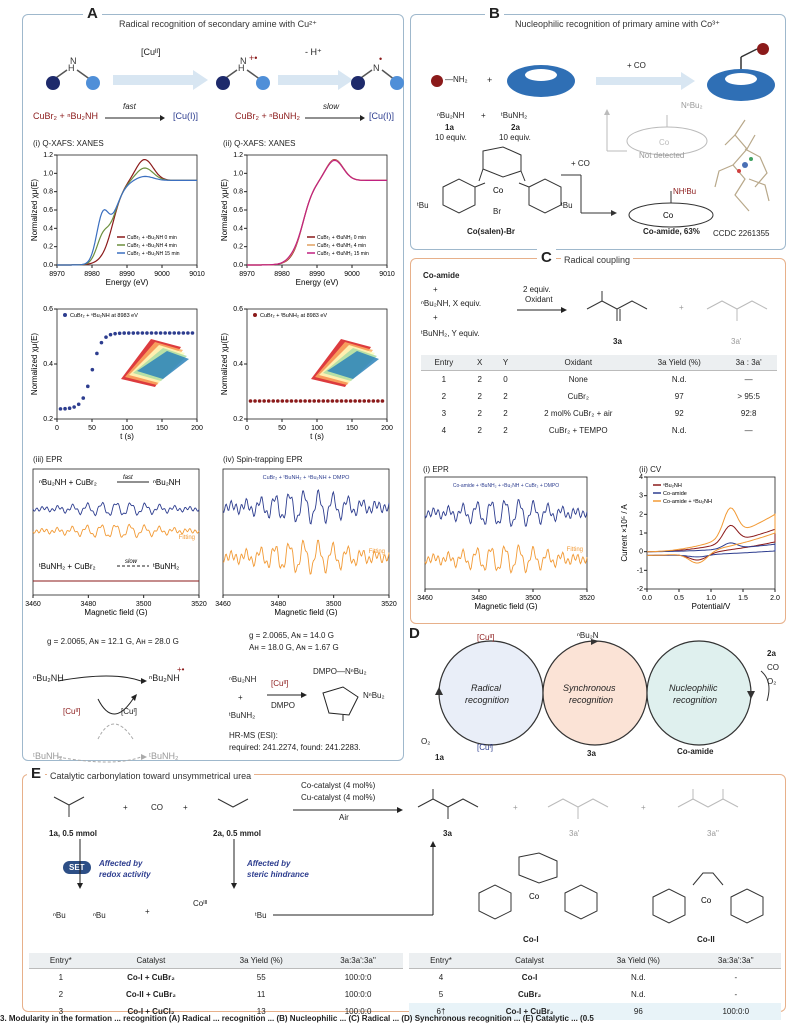 Image resolution: width=808 pixels, height=1024 pixels. Describe the element at coordinates (641, 552) in the screenshot. I see `y-tick-label: 0` at that location.